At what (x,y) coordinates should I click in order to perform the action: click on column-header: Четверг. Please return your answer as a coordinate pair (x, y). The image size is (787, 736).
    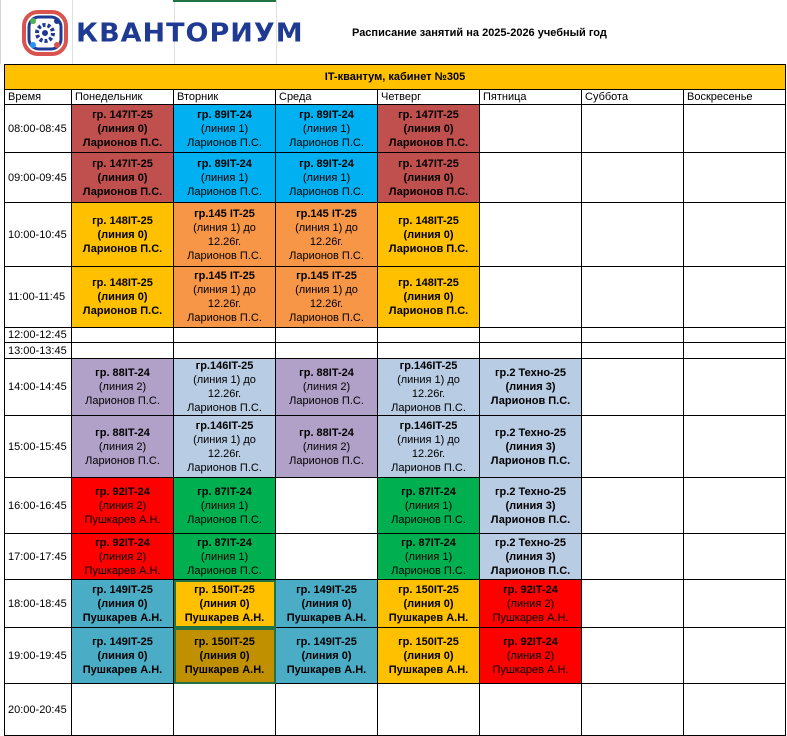
    Looking at the image, I should click on (428, 97).